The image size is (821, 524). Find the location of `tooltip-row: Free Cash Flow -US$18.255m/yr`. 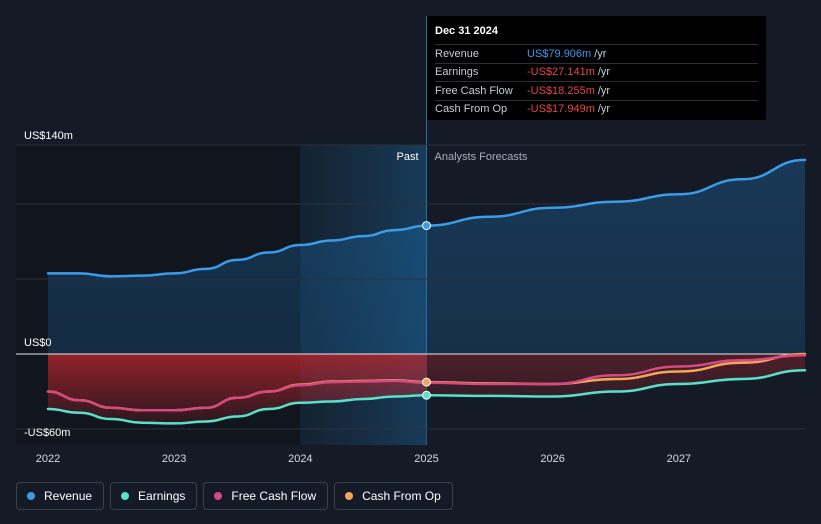

tooltip-row: Free Cash Flow -US$18.255m/yr is located at coordinates (596, 90).